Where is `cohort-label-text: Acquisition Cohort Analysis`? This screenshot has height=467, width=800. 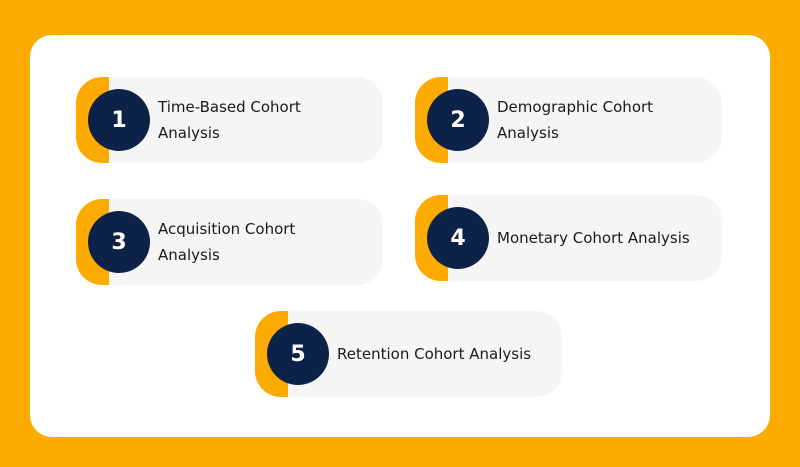 cohort-label-text: Acquisition Cohort Analysis is located at coordinates (227, 242).